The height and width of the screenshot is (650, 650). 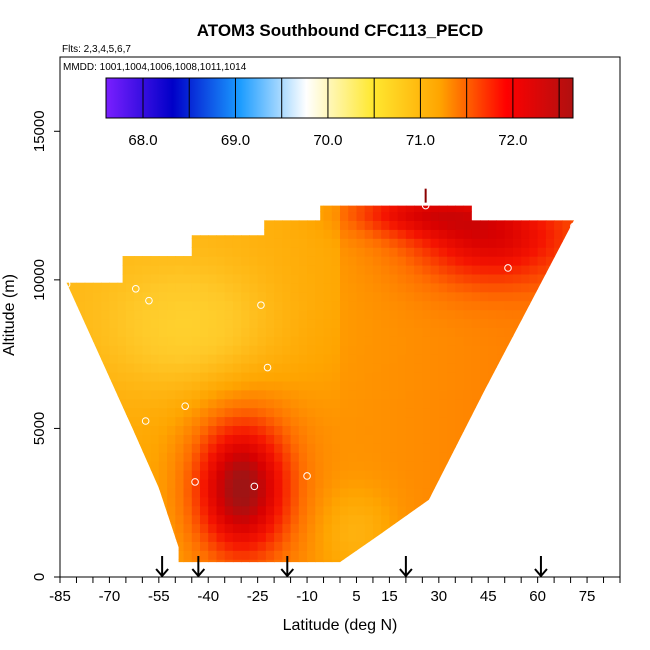 What do you see at coordinates (185, 406) in the screenshot?
I see `sample-point` at bounding box center [185, 406].